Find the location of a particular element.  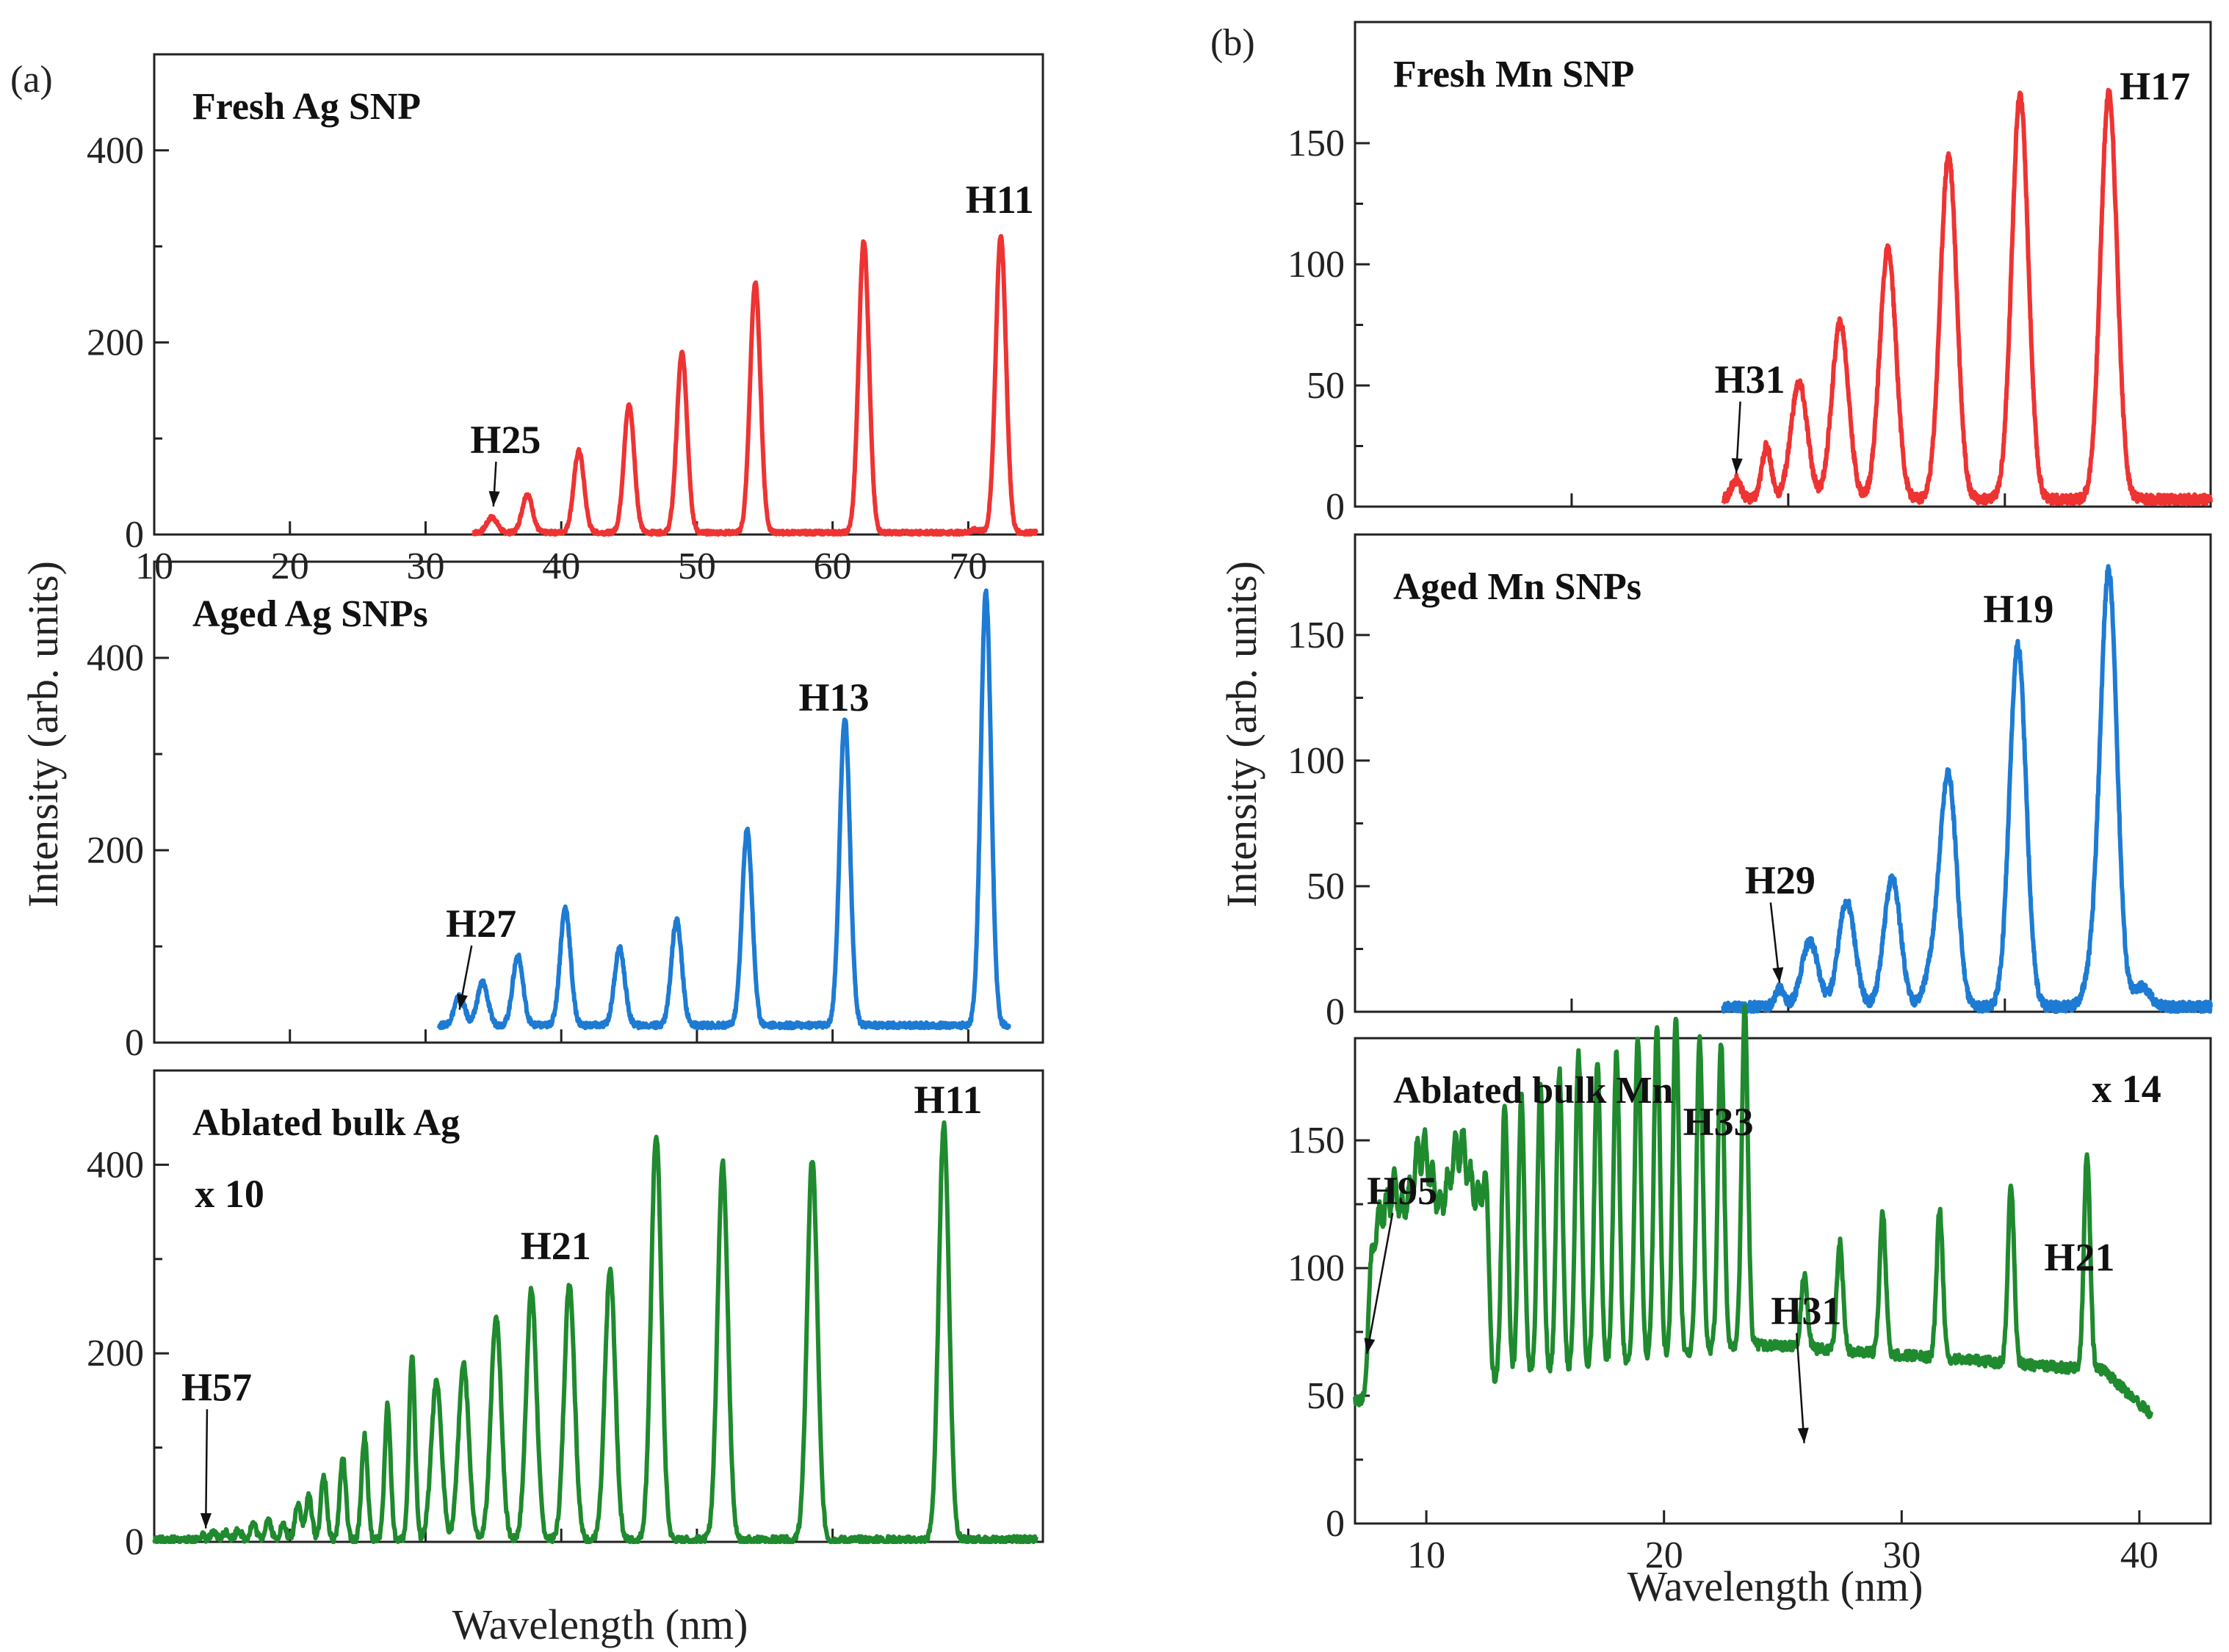

annotation-label: H25 is located at coordinates (505, 440).